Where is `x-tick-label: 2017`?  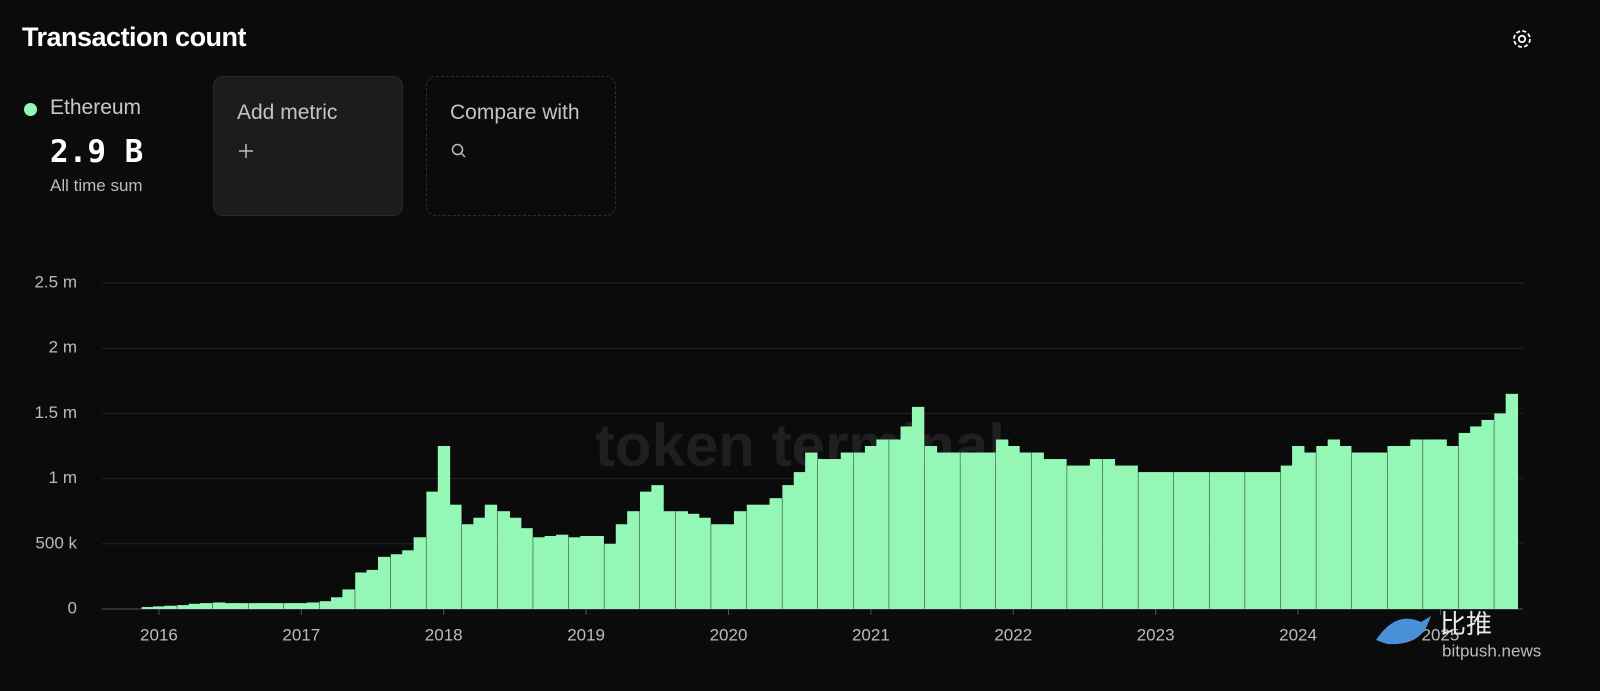
x-tick-label: 2017 is located at coordinates (301, 634).